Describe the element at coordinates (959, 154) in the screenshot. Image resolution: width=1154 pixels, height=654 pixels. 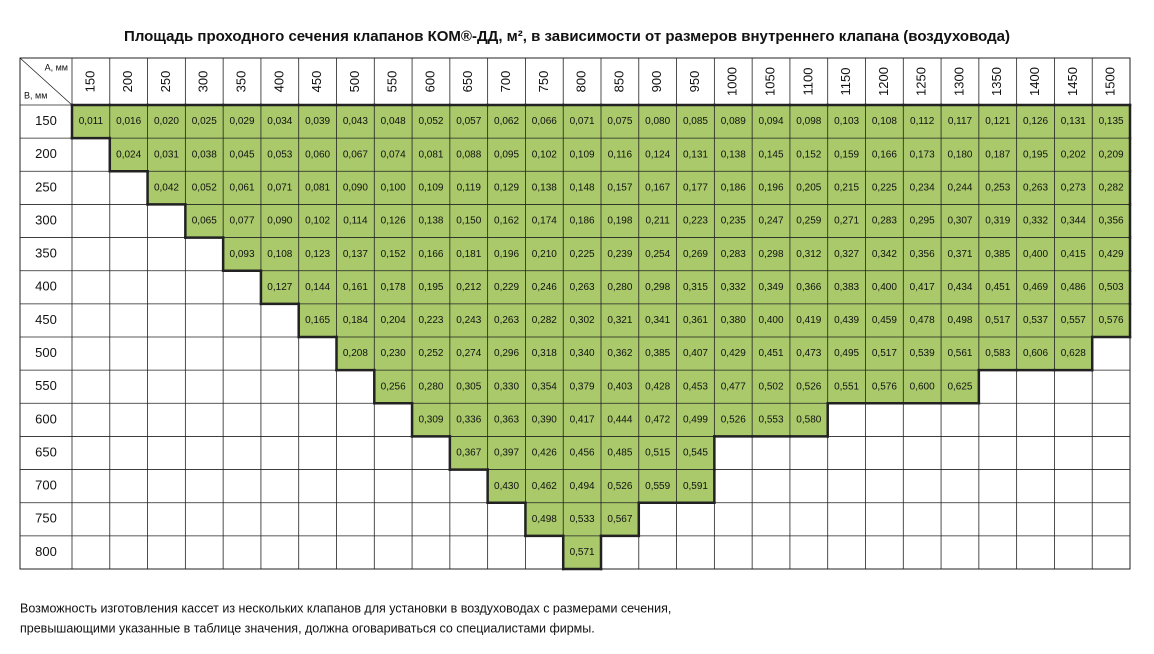
I see `cell-value: 0,180` at that location.